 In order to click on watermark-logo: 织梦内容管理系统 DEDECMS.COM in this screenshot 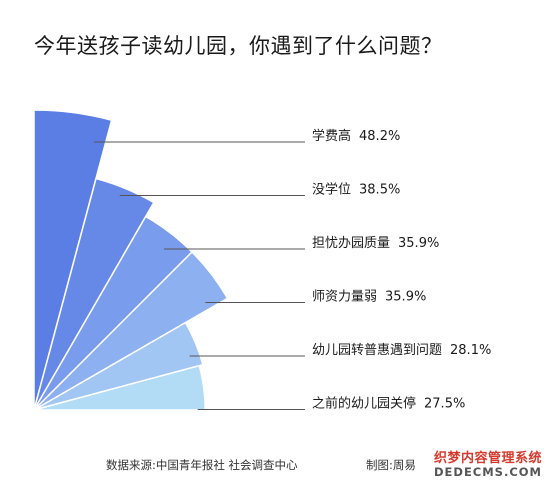, I will do `click(488, 465)`.